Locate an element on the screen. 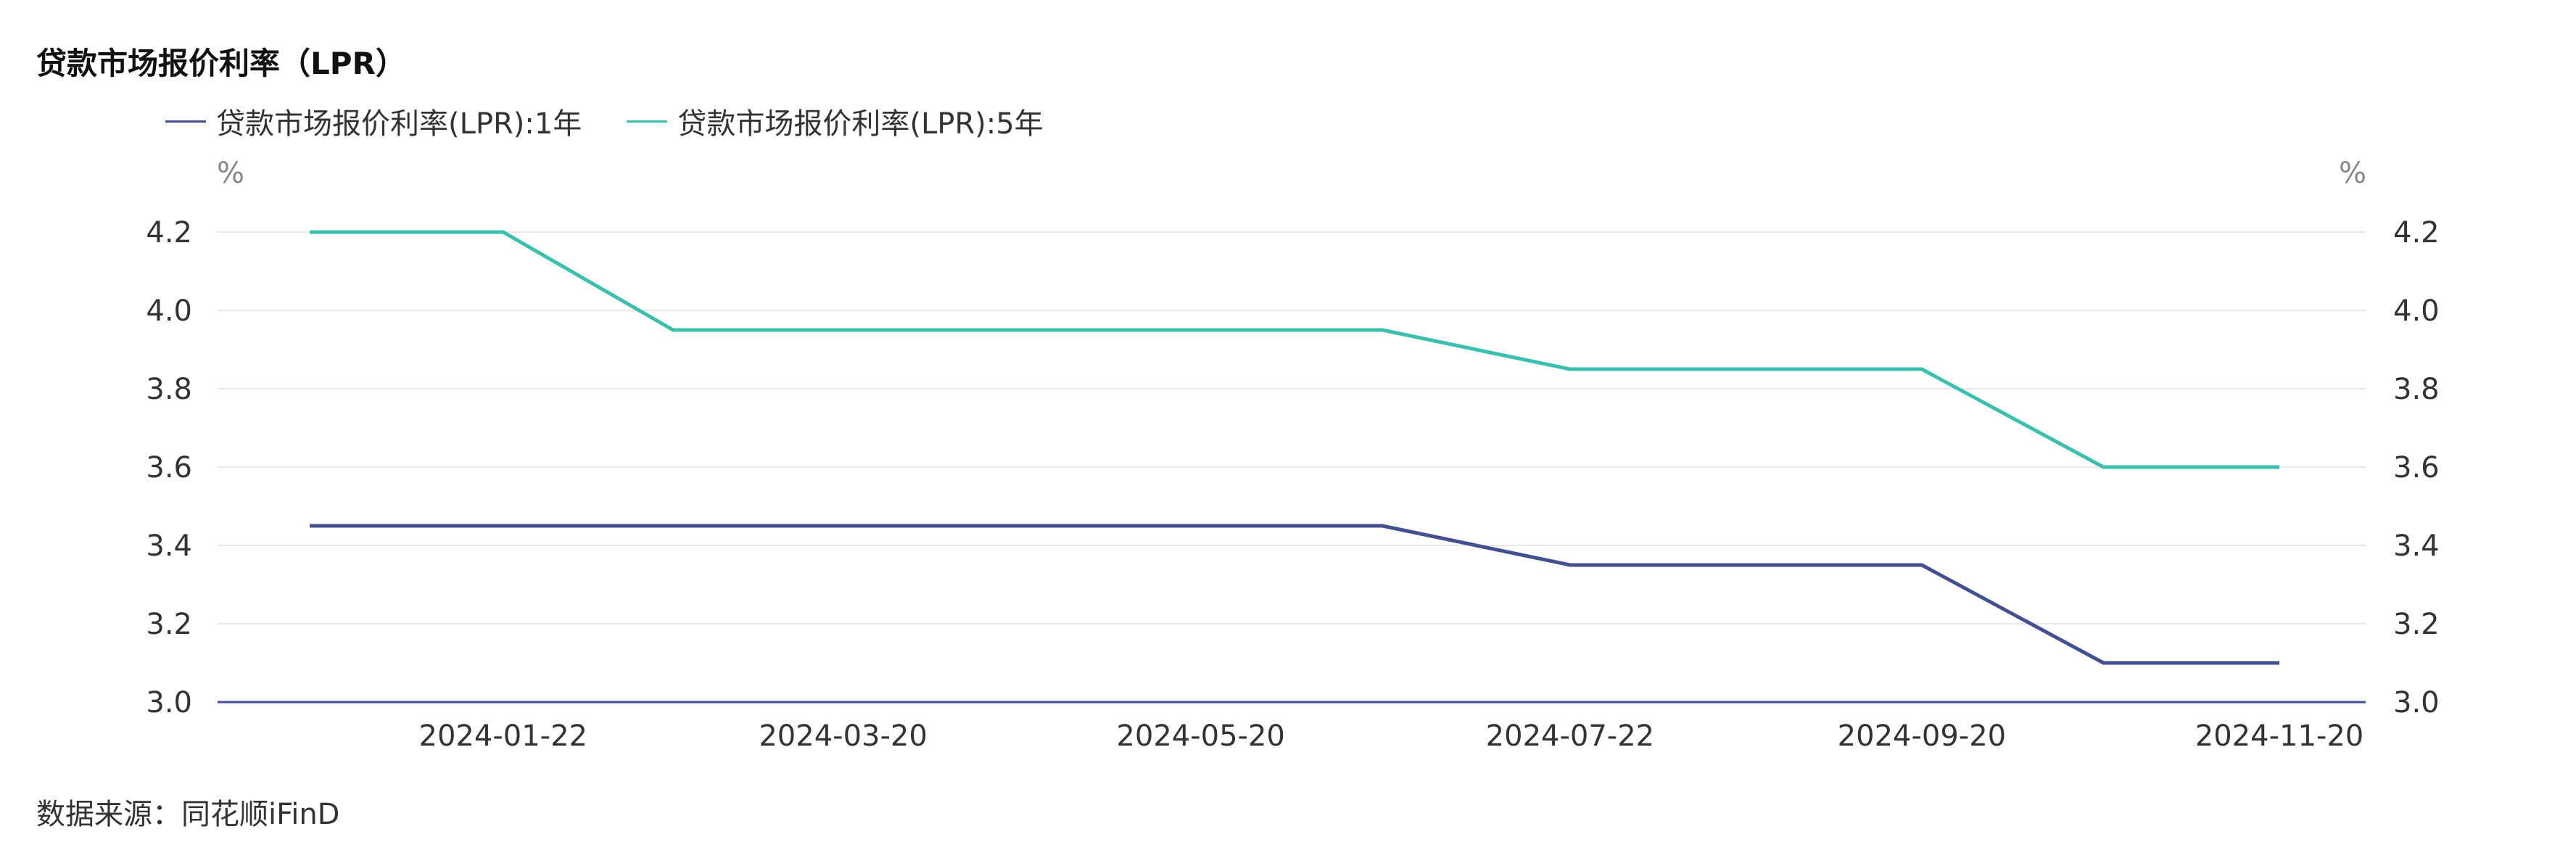  y-tick-label-left: 3.0 is located at coordinates (169, 702).